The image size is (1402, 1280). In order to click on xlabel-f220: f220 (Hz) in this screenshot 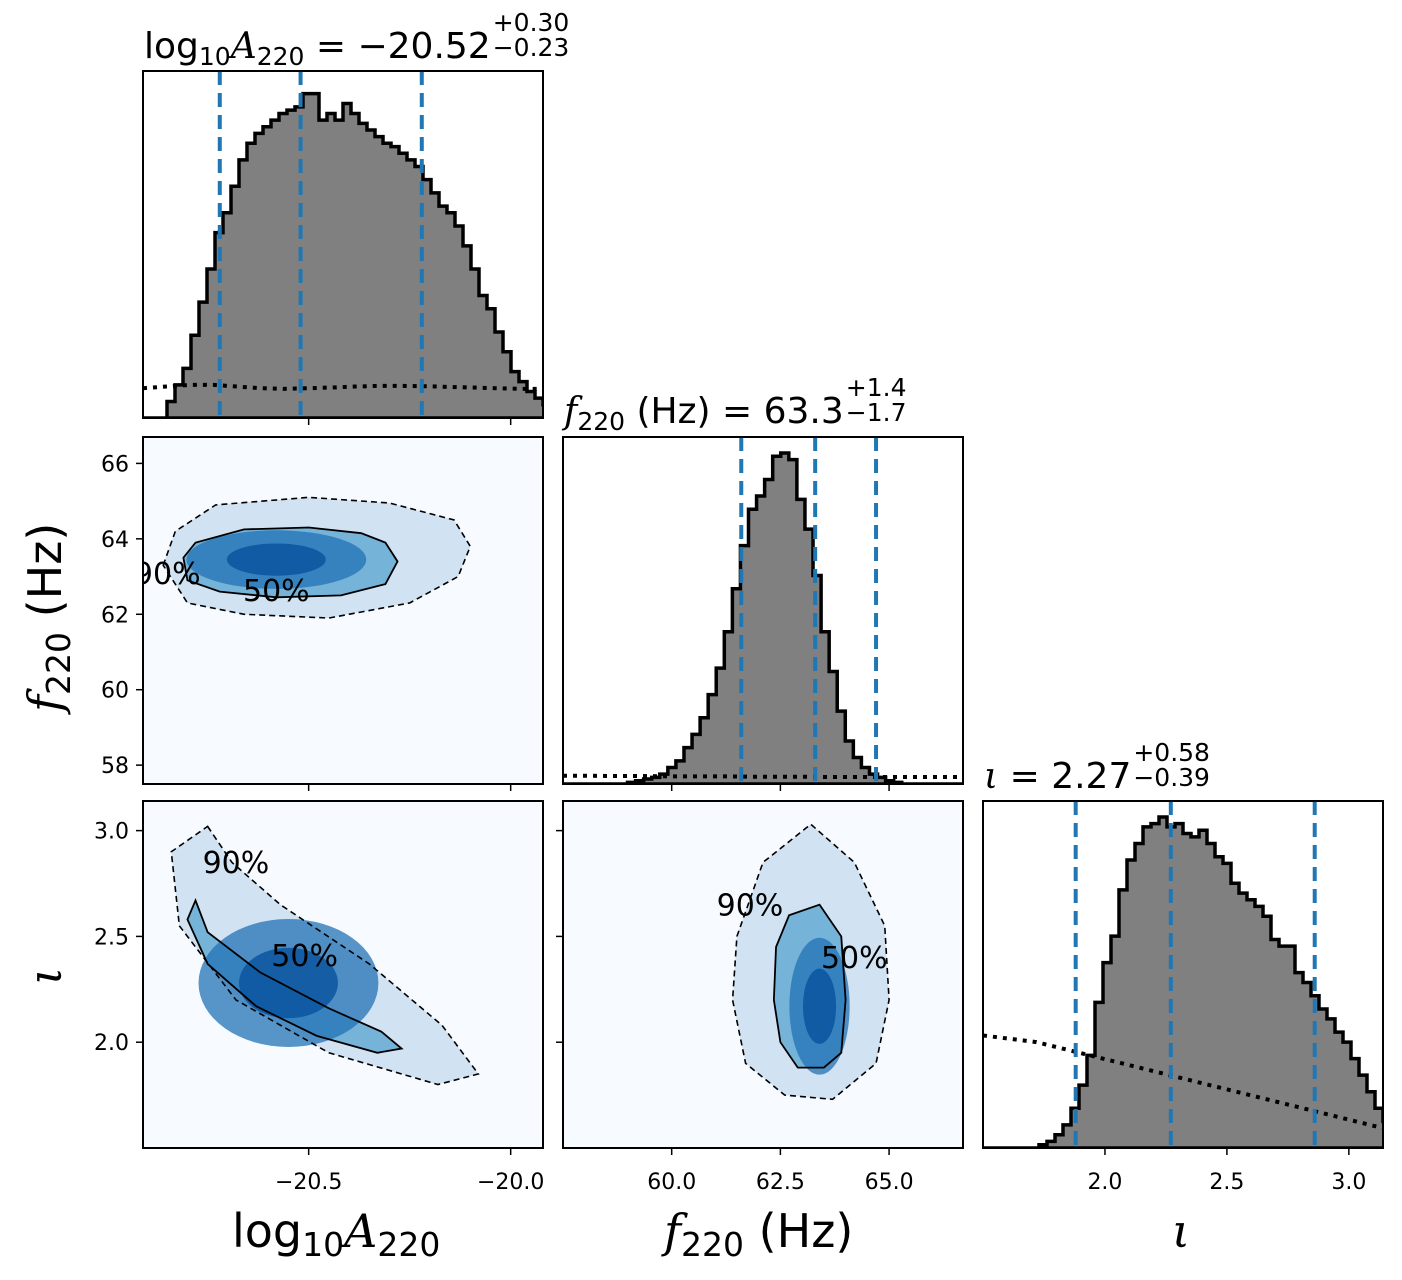, I will do `click(759, 1234)`.